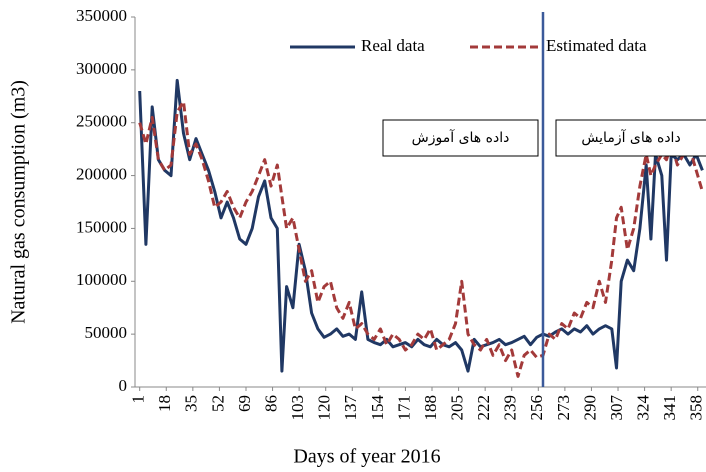 This screenshot has height=472, width=706. What do you see at coordinates (430, 408) in the screenshot?
I see `x-tick-label: 188` at bounding box center [430, 408].